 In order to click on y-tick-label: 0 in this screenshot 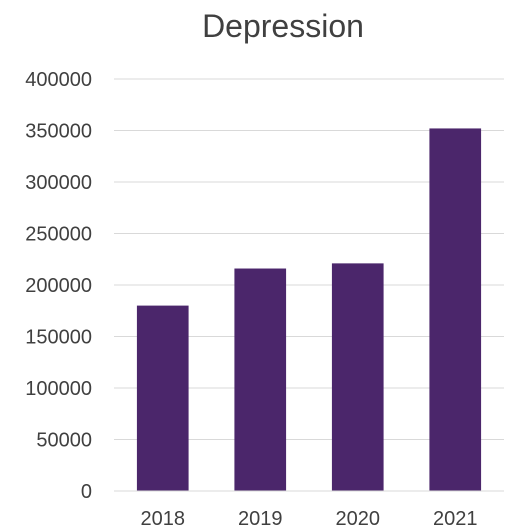, I will do `click(86, 492)`.